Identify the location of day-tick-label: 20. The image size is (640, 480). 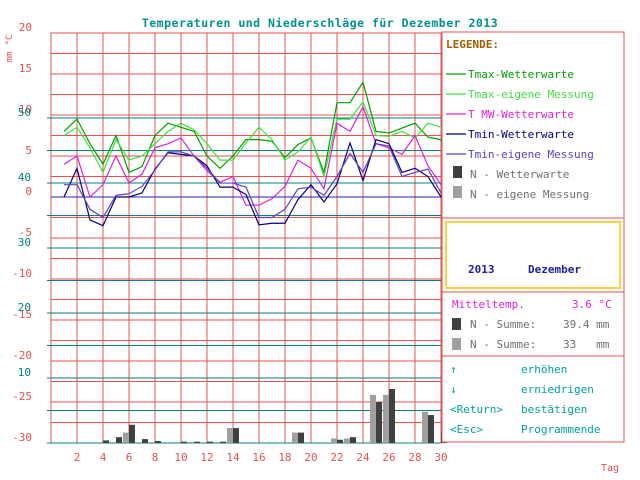
(310, 457).